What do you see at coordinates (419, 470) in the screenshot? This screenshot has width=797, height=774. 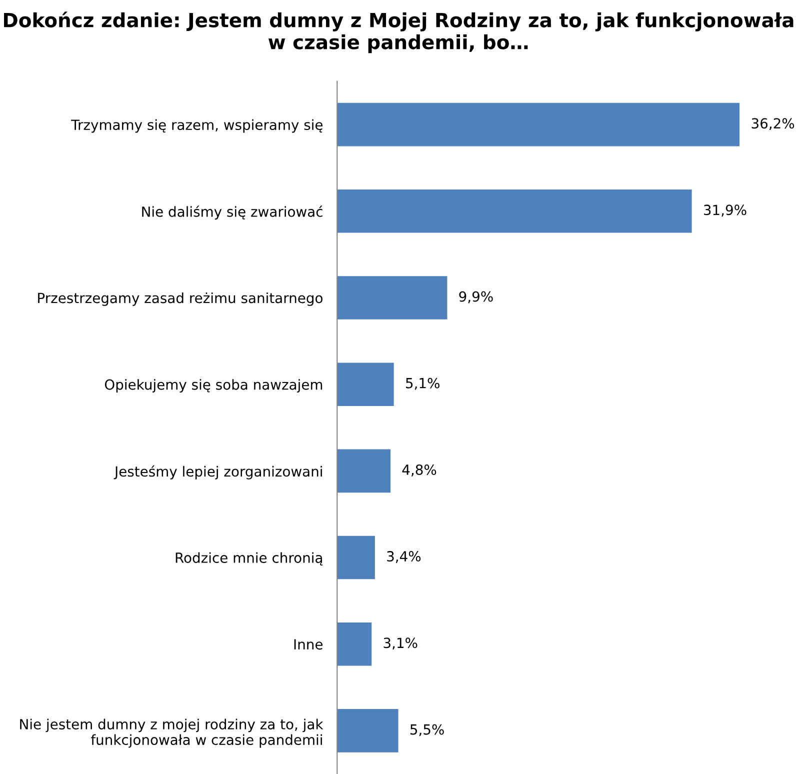 I see `data-label: 4,8%` at bounding box center [419, 470].